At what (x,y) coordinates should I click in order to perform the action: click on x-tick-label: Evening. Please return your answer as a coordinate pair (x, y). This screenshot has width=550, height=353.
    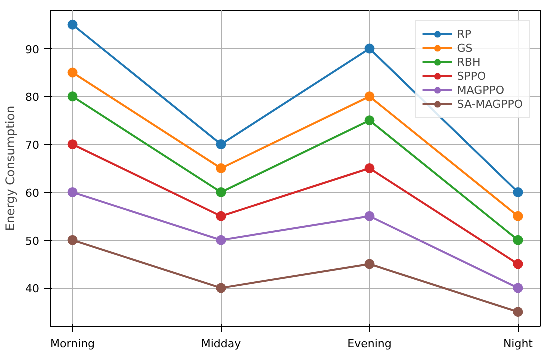
    Looking at the image, I should click on (370, 344).